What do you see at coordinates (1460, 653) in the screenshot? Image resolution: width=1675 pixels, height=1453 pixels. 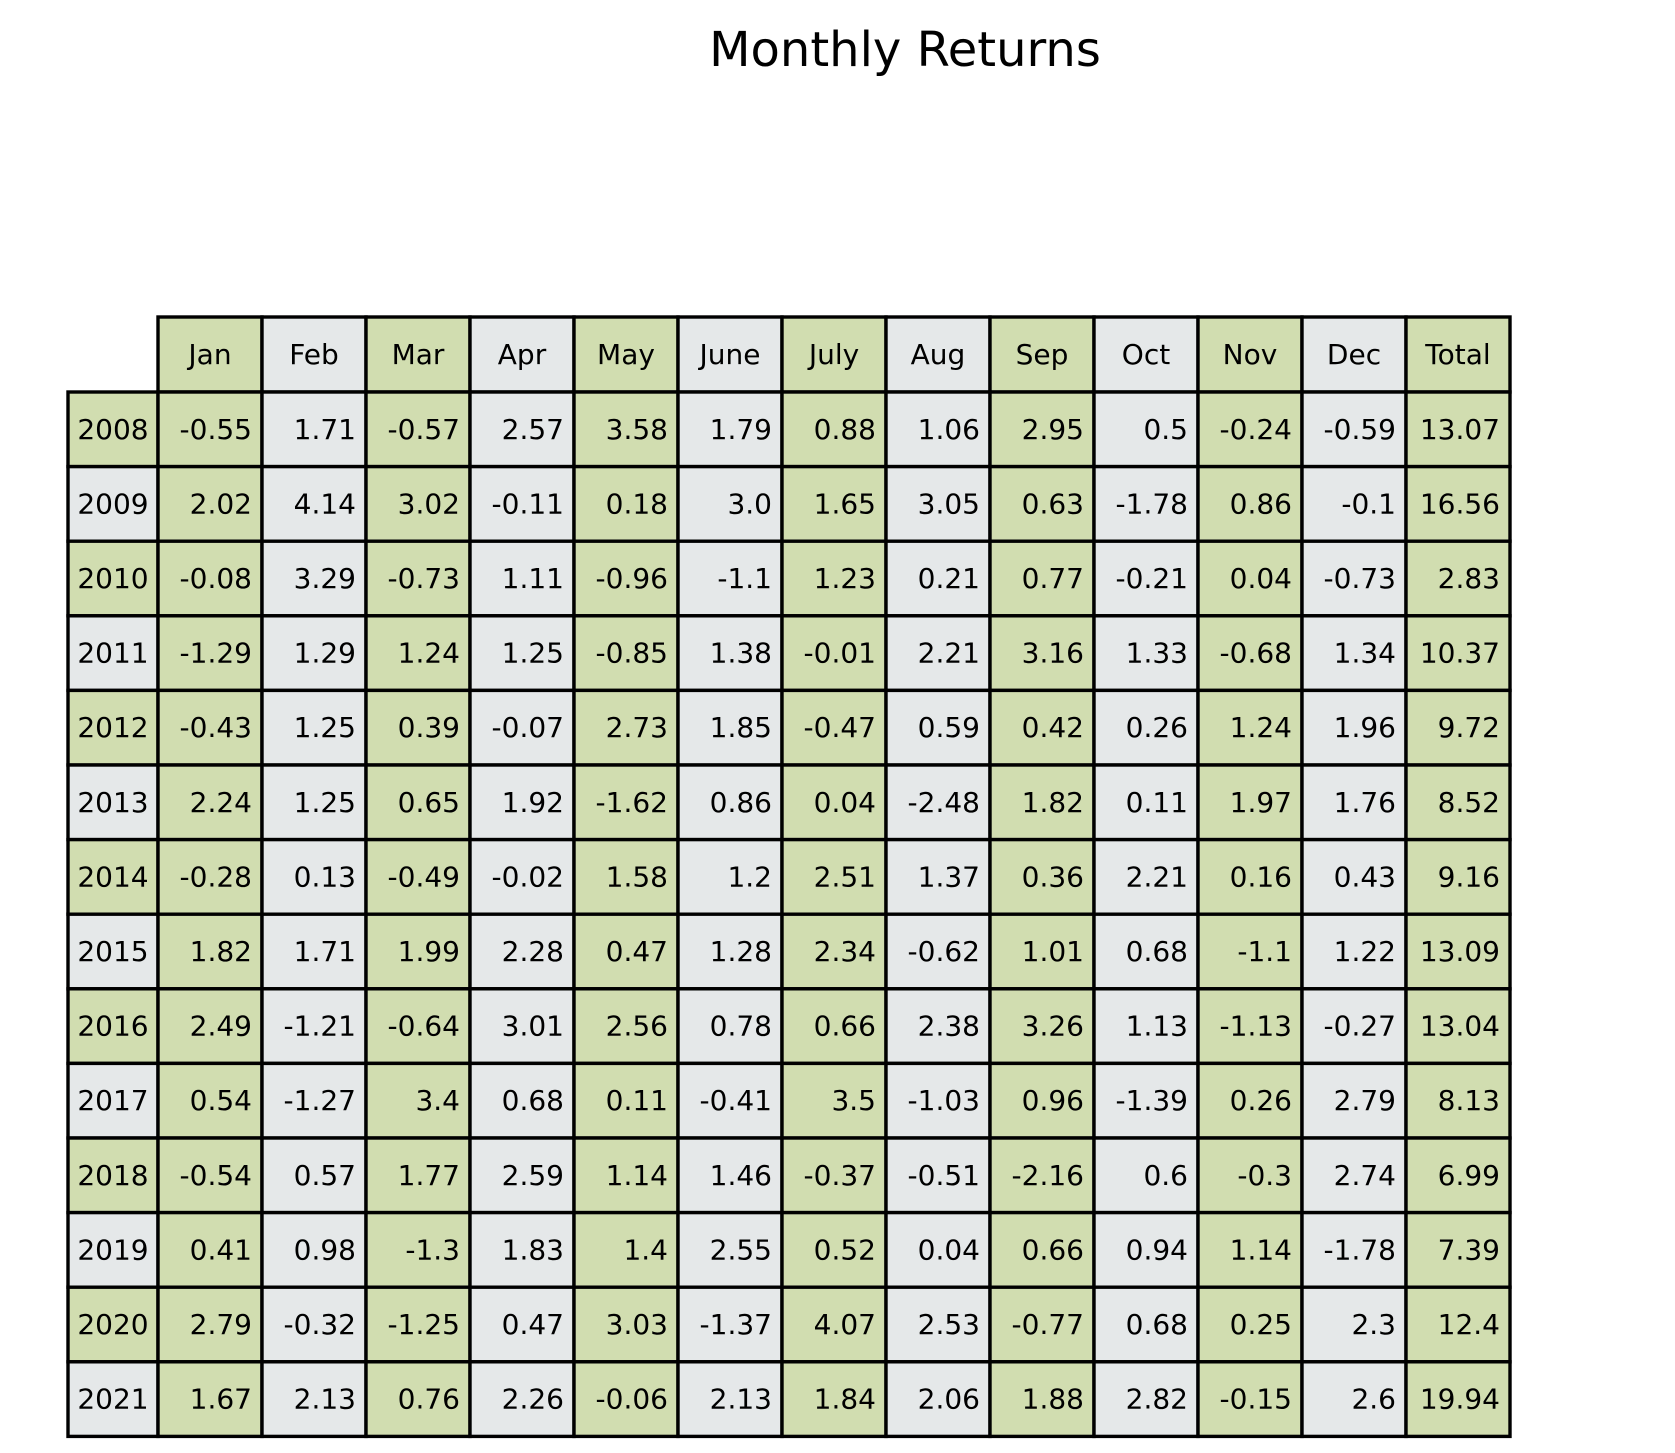 I see `table-cell-value: 10.37` at bounding box center [1460, 653].